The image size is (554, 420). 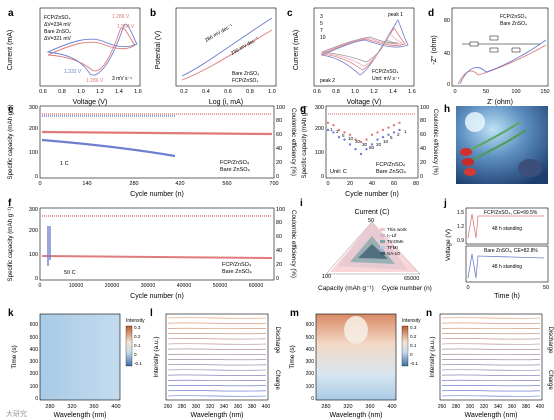 What do you see at coordinates (507, 296) in the screenshot?
I see `x-axis-label: Time (h)` at bounding box center [507, 296].